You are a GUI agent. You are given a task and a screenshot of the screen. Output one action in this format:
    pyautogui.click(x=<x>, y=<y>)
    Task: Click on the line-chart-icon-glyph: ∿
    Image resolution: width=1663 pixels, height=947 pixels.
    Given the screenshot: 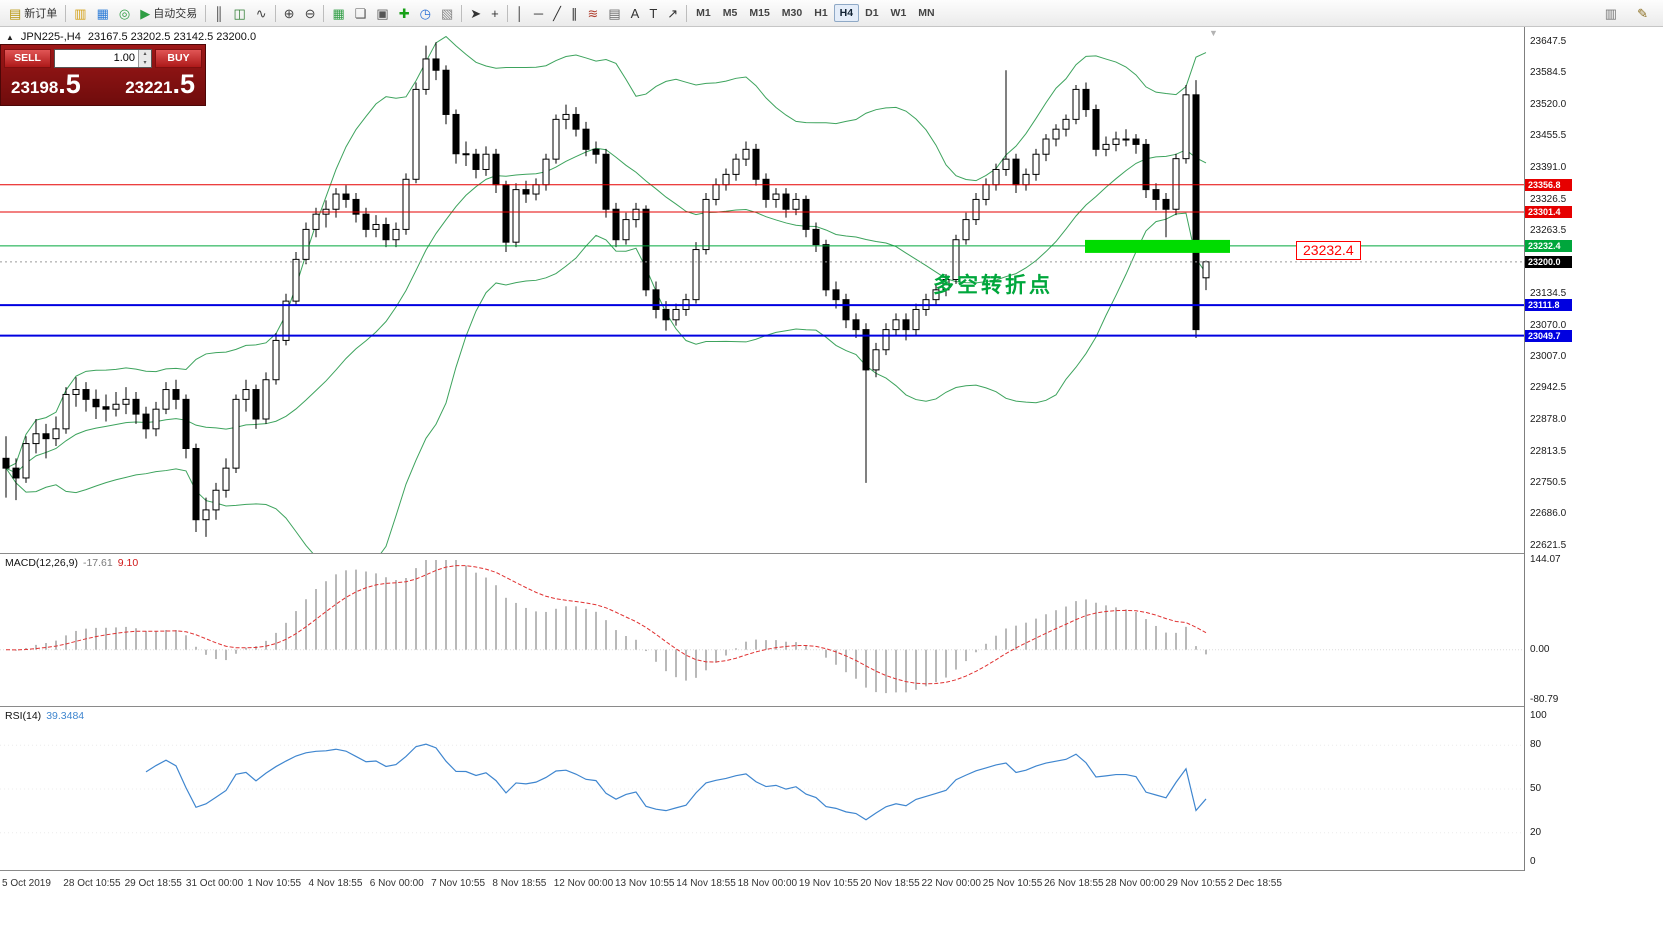 What is the action you would take?
    pyautogui.click(x=261, y=13)
    